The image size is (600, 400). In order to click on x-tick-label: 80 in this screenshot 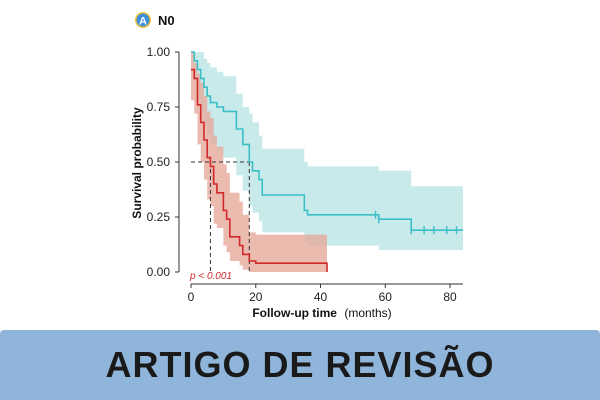, I will do `click(450, 297)`.